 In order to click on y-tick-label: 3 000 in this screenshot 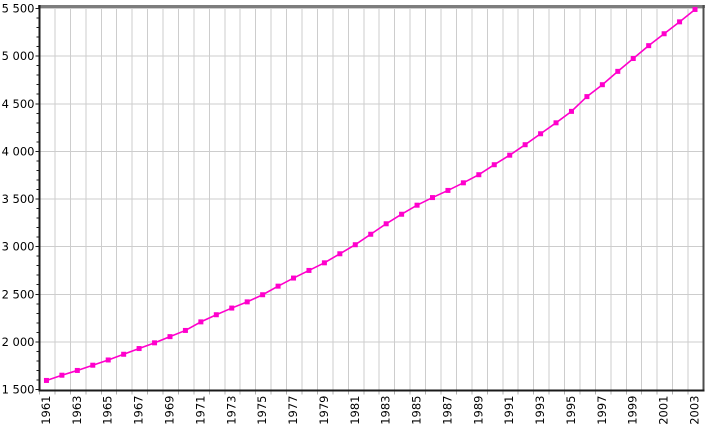, I will do `click(18, 247)`.